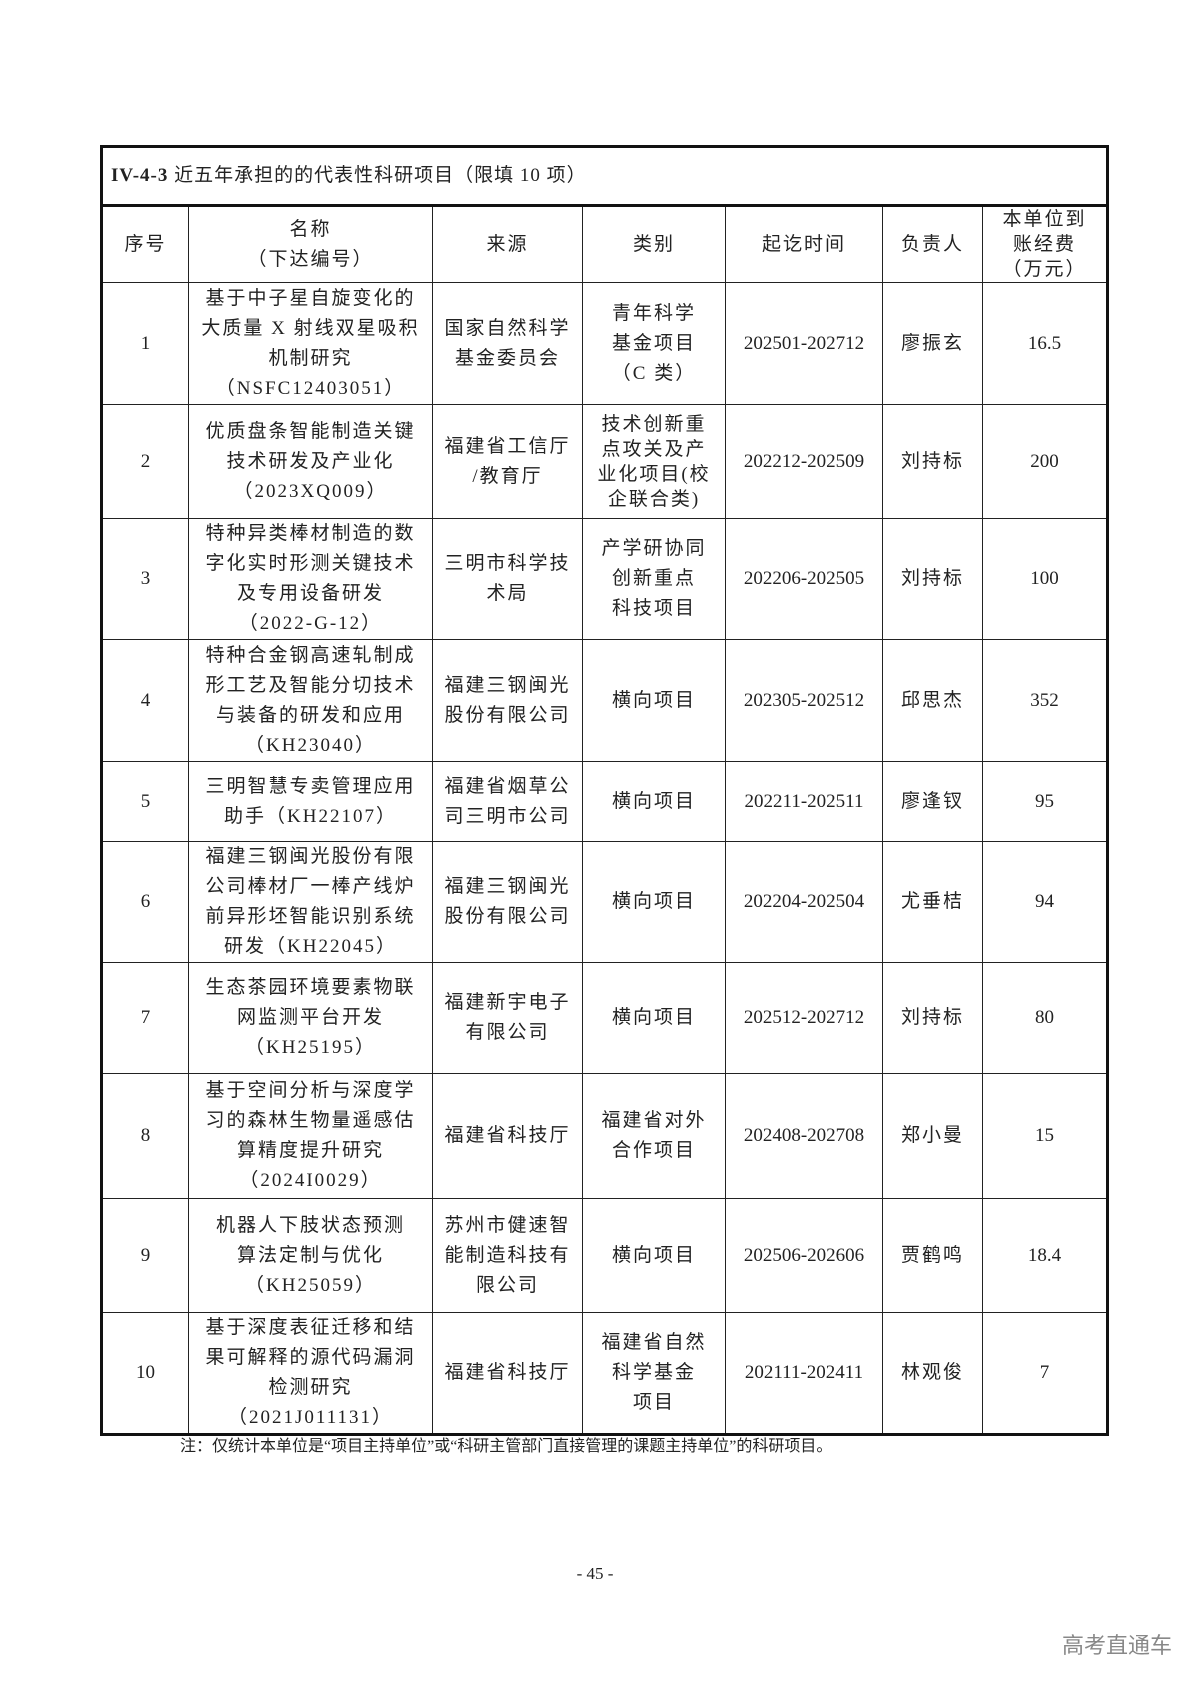  Describe the element at coordinates (1045, 700) in the screenshot. I see `cell-funds: 352` at that location.